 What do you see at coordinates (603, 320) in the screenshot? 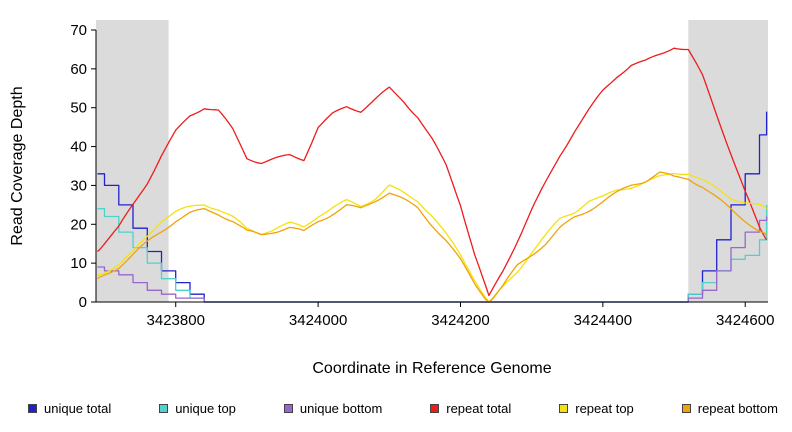
I see `x-tick-label: 3424400` at bounding box center [603, 320].